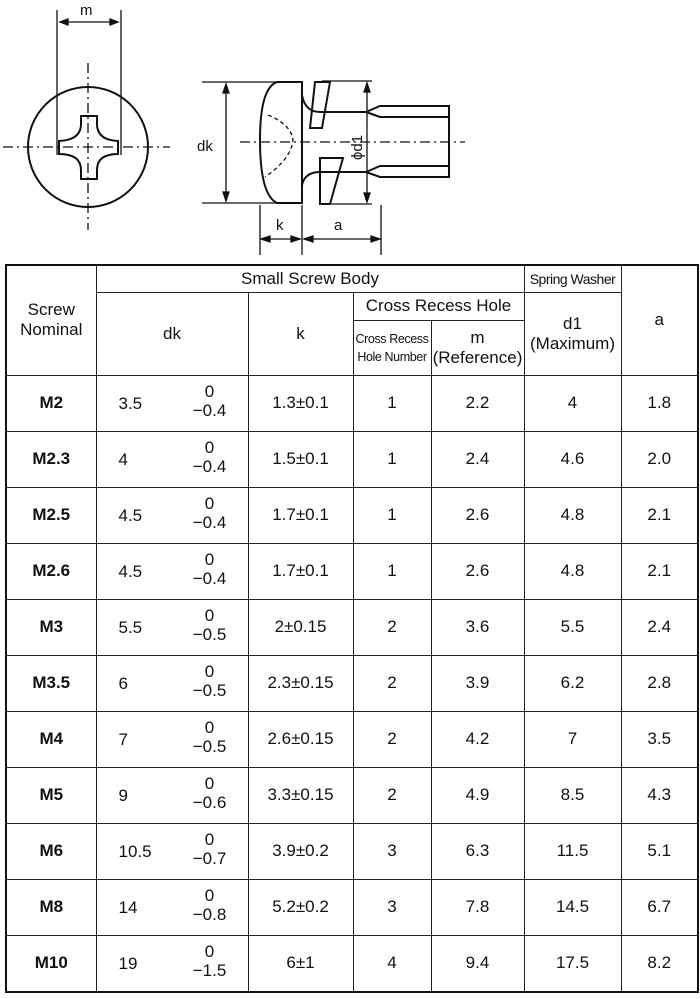  Describe the element at coordinates (300, 627) in the screenshot. I see `cell-k: 2±0.15` at that location.